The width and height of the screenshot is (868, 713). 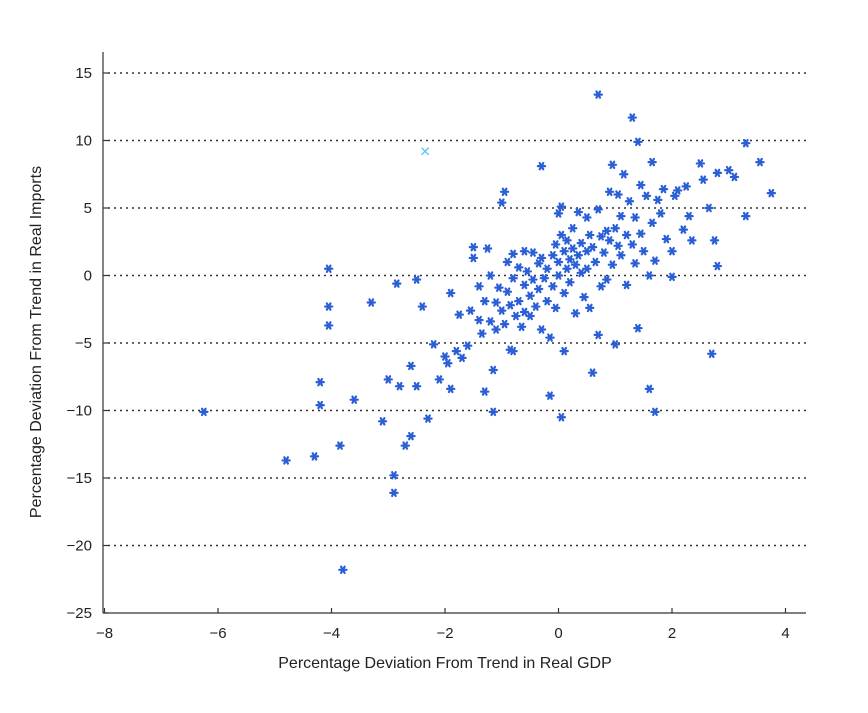 What do you see at coordinates (83, 141) in the screenshot?
I see `y-tick-label: 10` at bounding box center [83, 141].